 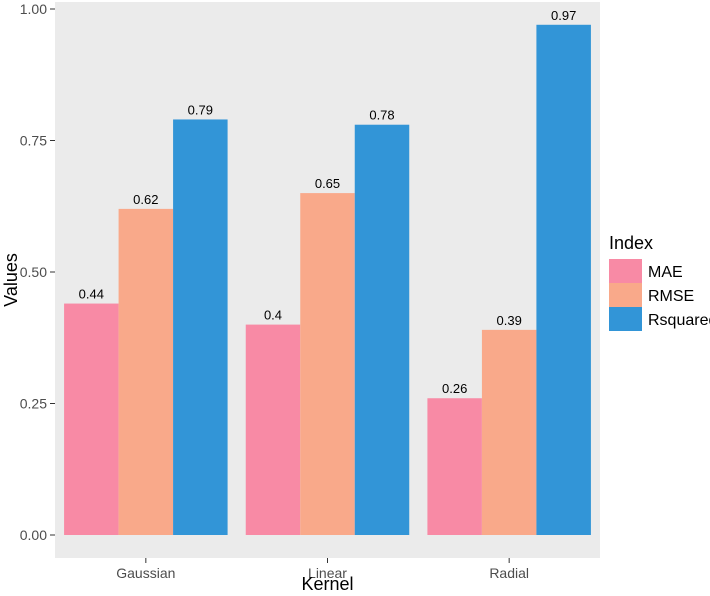 I want to click on bar-rsquared-radial, so click(x=563, y=280).